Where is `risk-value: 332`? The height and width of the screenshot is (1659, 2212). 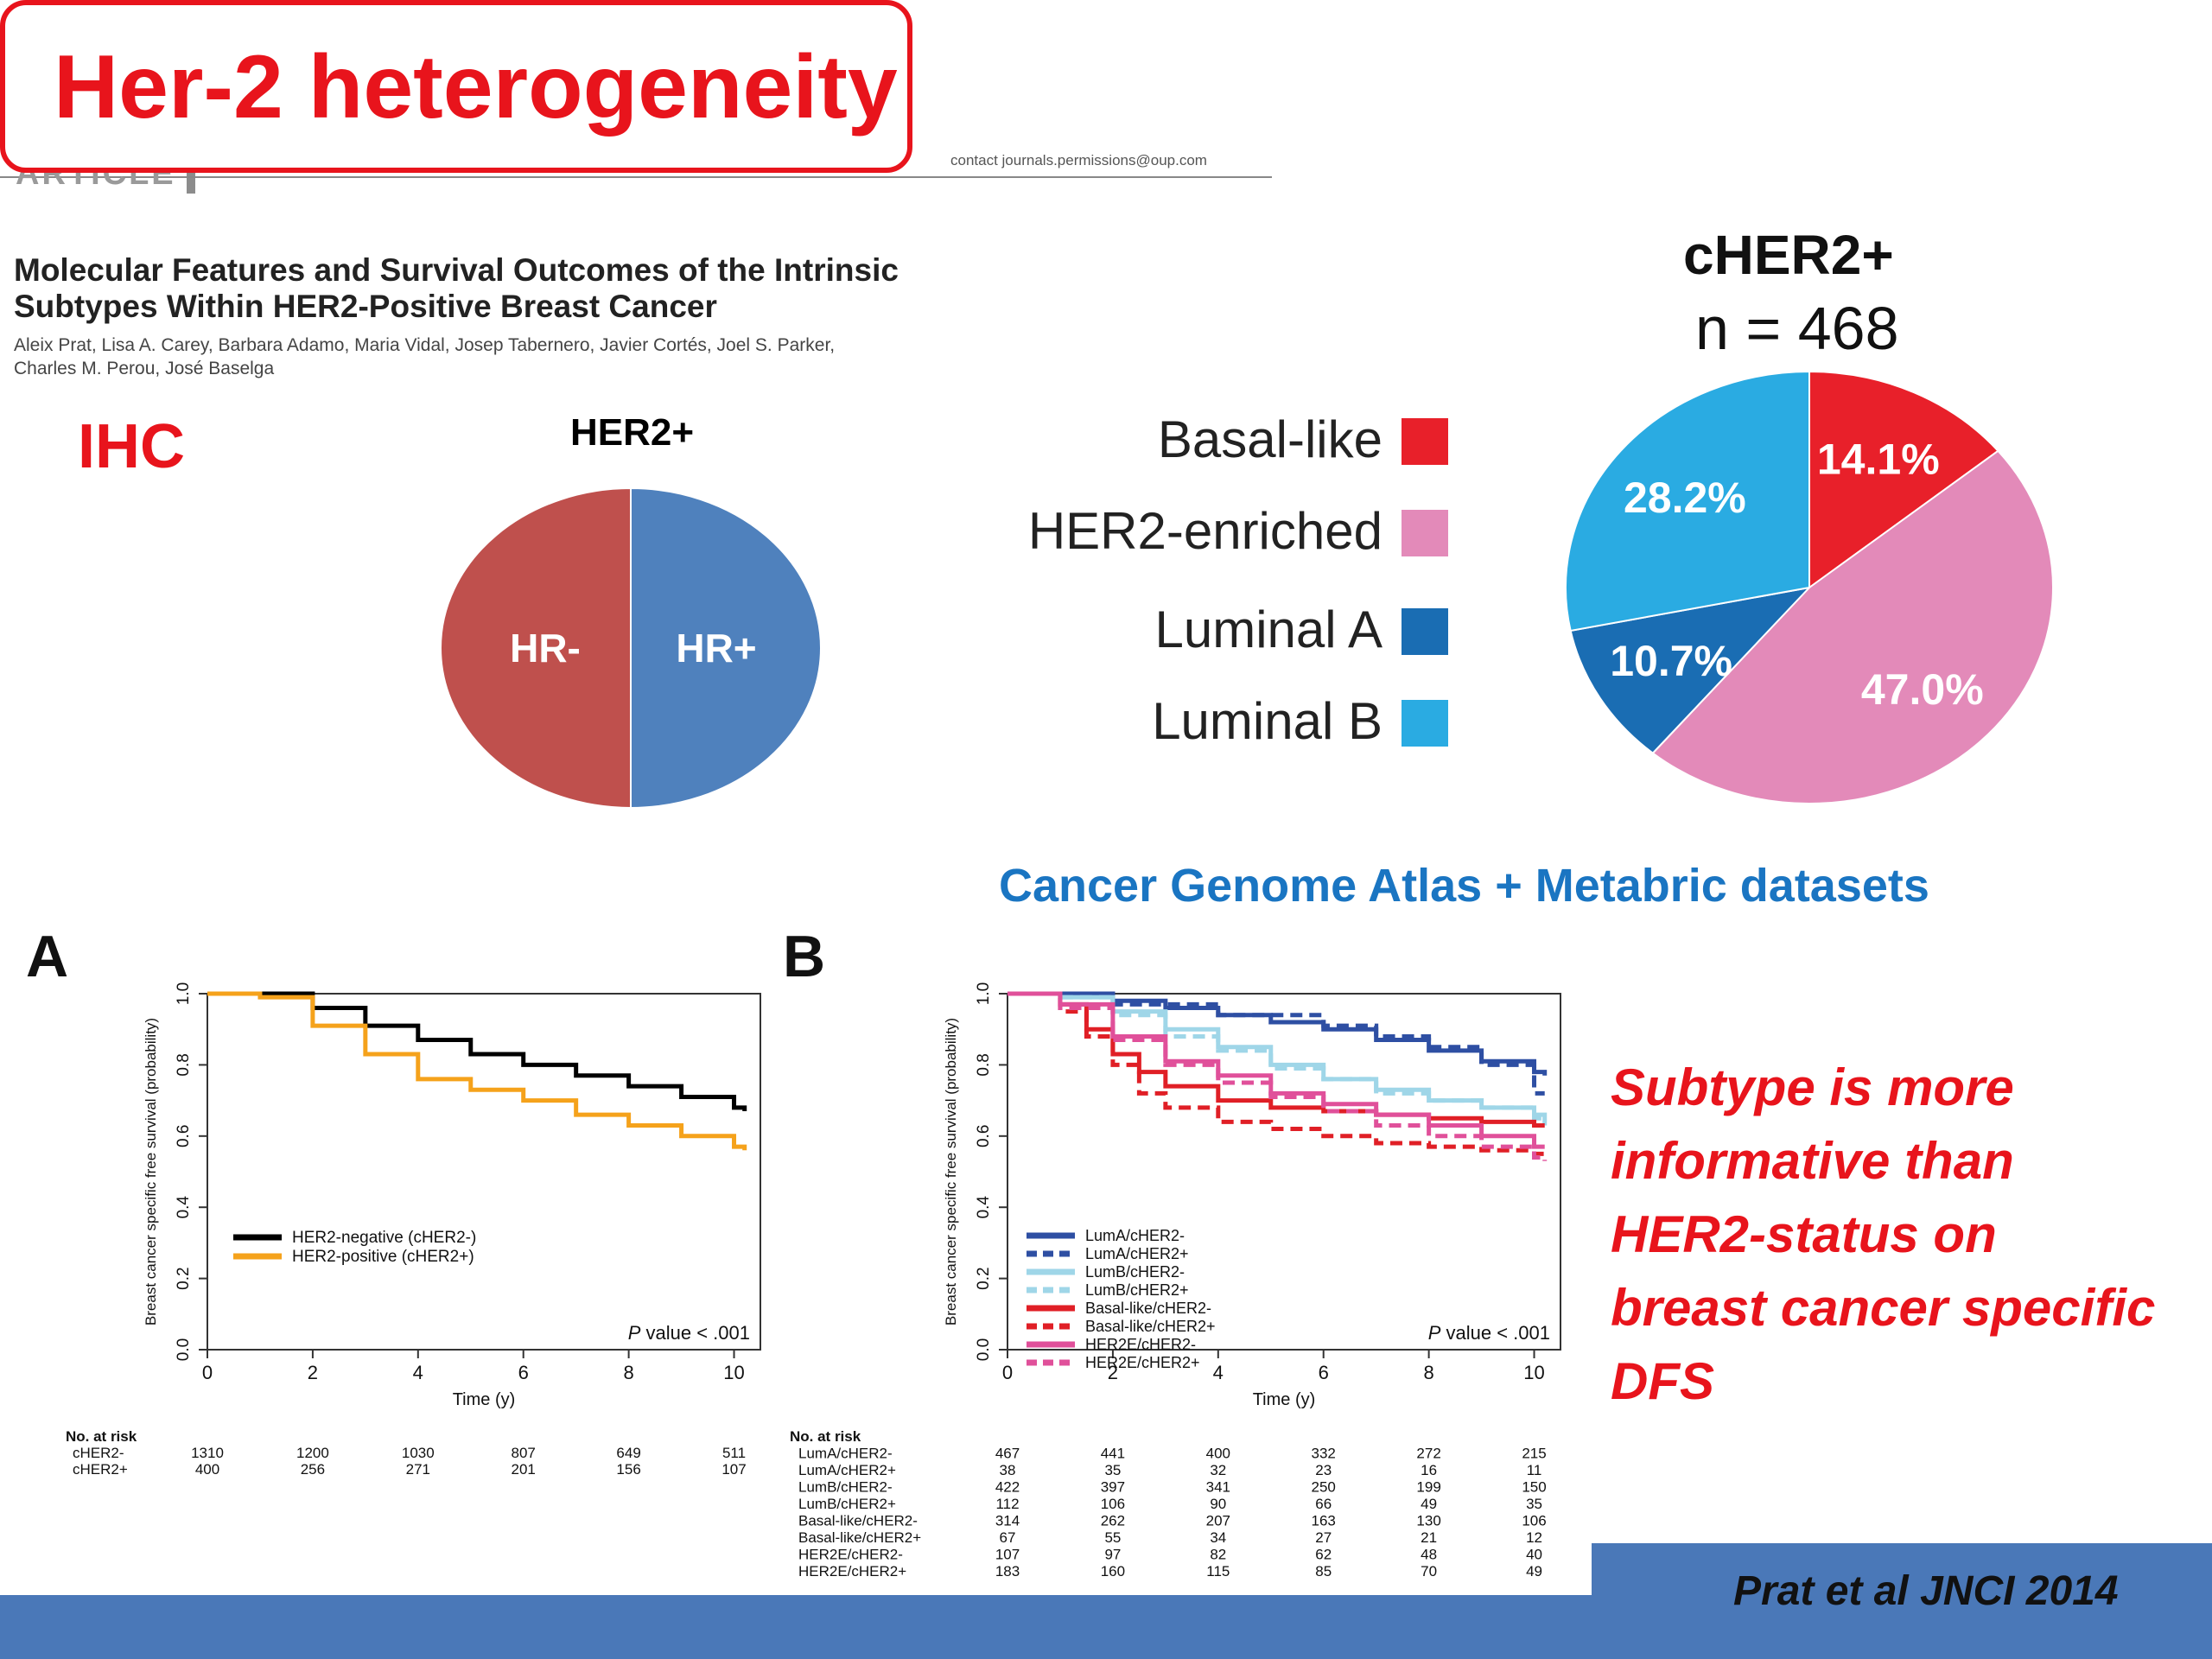 risk-value: 332 is located at coordinates (1324, 1454).